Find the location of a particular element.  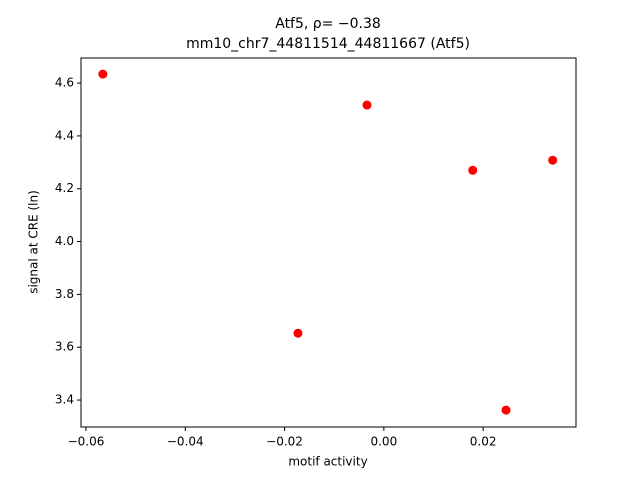

y-tick-label: 4.2 is located at coordinates (64, 188).